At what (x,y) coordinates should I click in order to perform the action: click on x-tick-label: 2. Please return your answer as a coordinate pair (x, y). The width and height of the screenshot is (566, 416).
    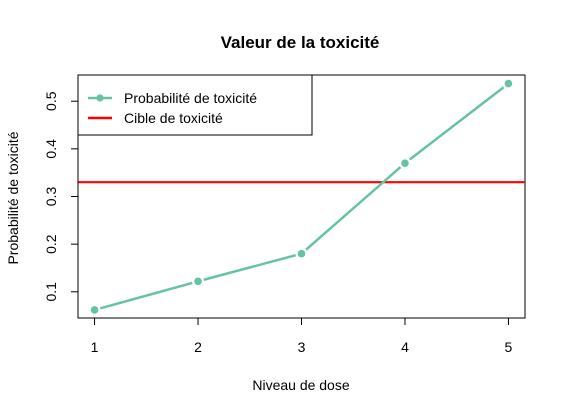
    Looking at the image, I should click on (198, 347).